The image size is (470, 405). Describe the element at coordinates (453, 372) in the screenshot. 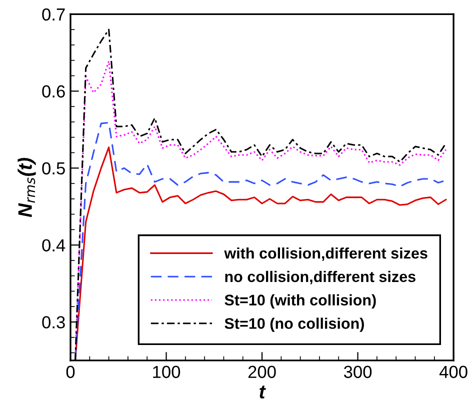

I see `x-tick-label: 400` at that location.